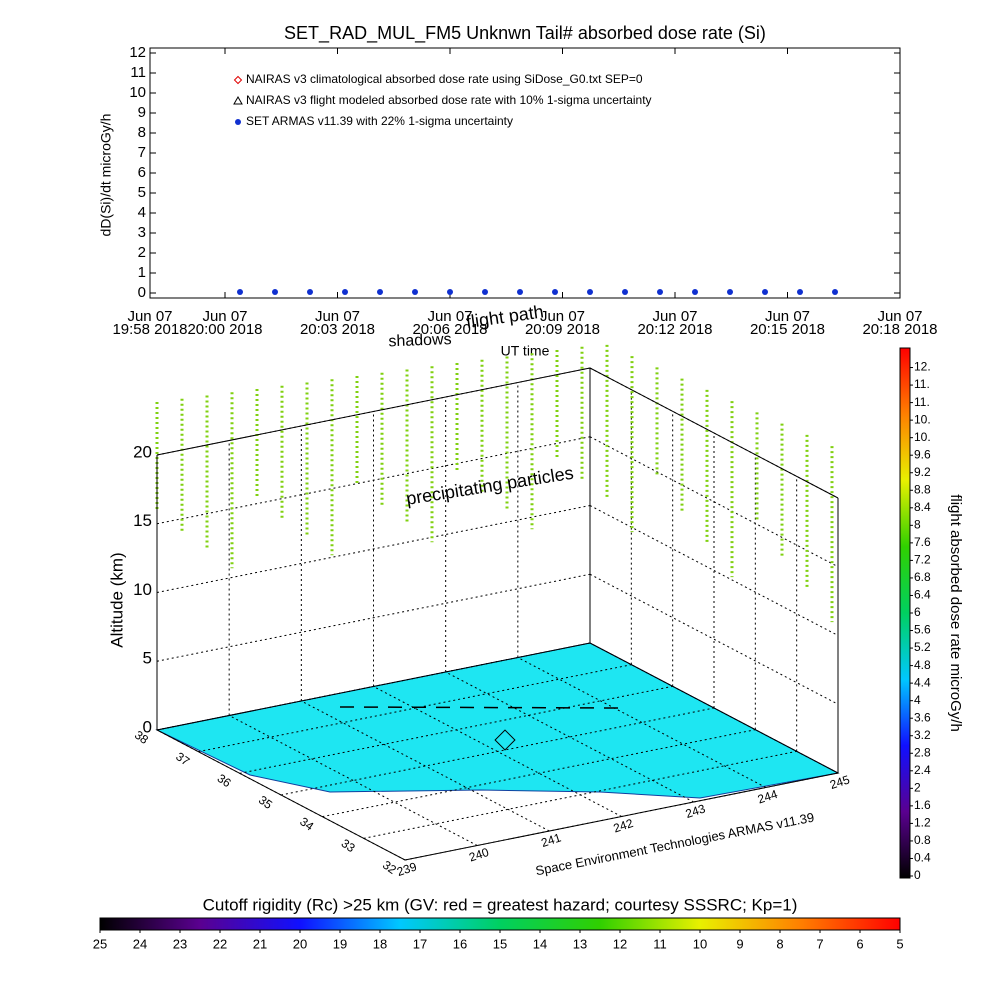 Image resolution: width=1000 pixels, height=1000 pixels. What do you see at coordinates (899, 329) in the screenshot?
I see `x-tick-label: 20:18 2018` at bounding box center [899, 329].